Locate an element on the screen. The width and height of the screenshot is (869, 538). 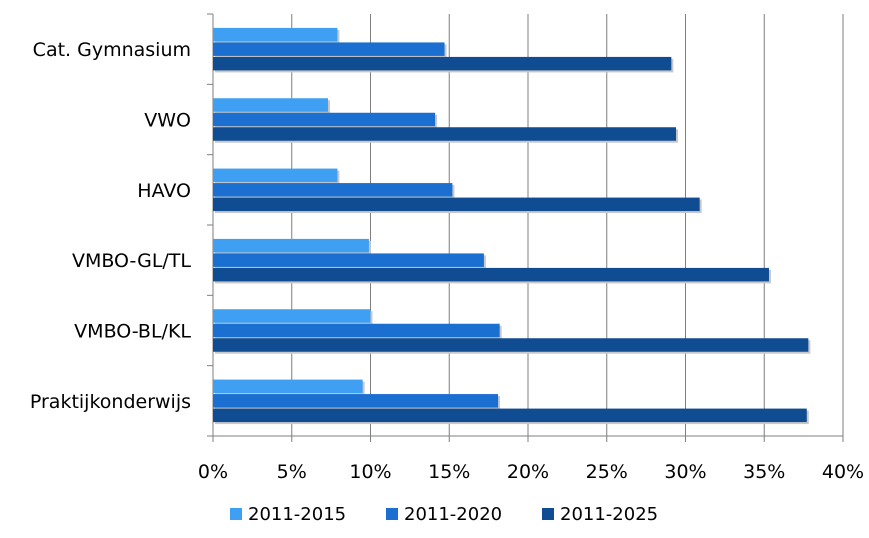
x-tick-label: 40% is located at coordinates (843, 472).